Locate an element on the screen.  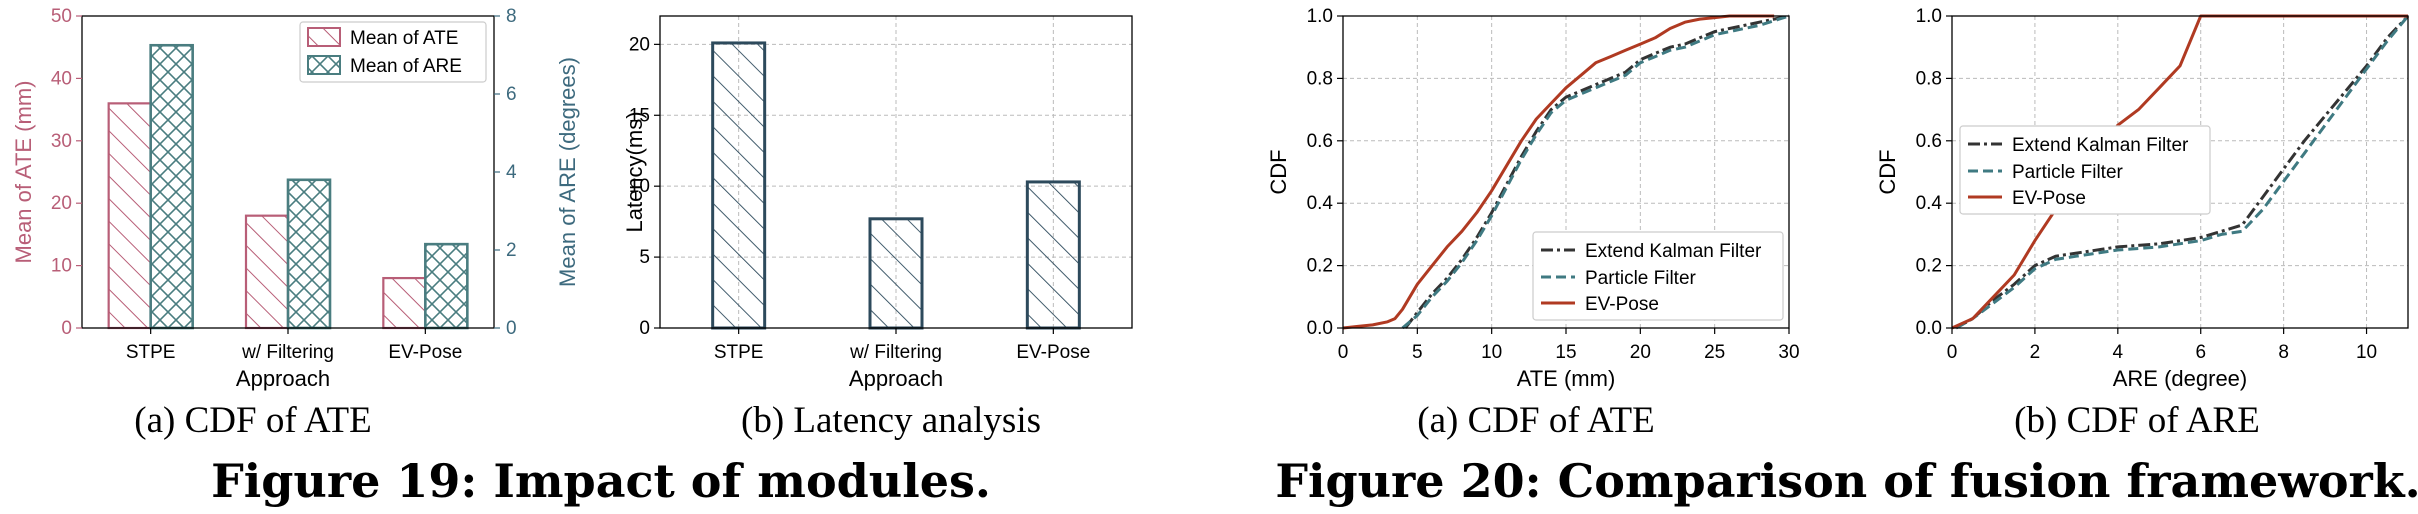
y-tick-label-right: 0 is located at coordinates (511, 328).